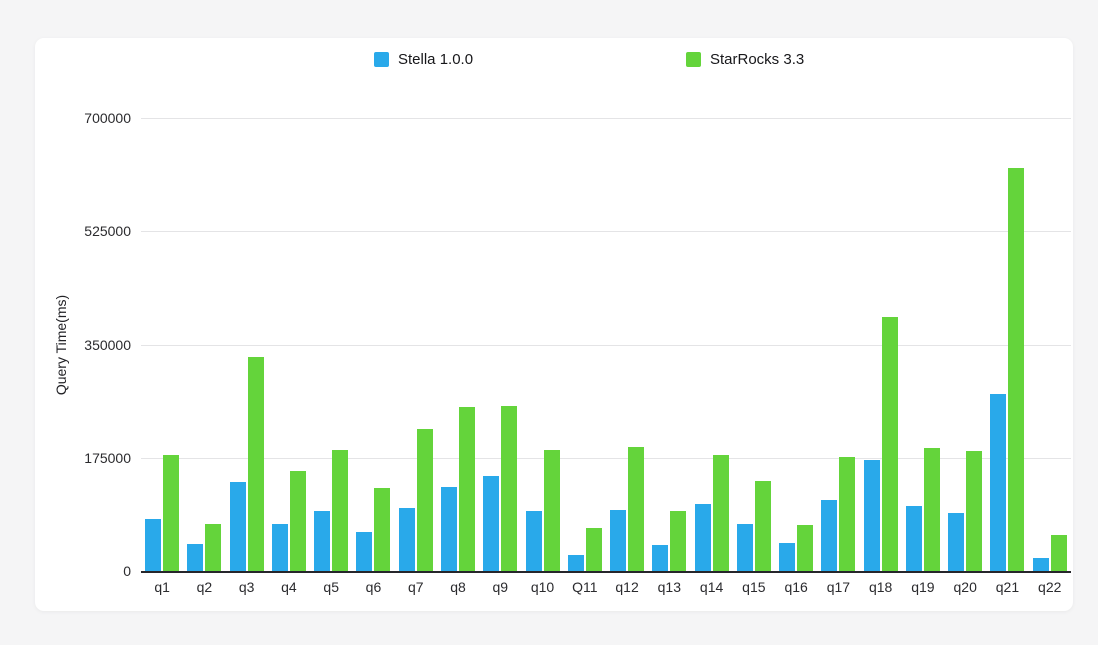  I want to click on legend-item-starrocks: StarRocks 3.3, so click(745, 59).